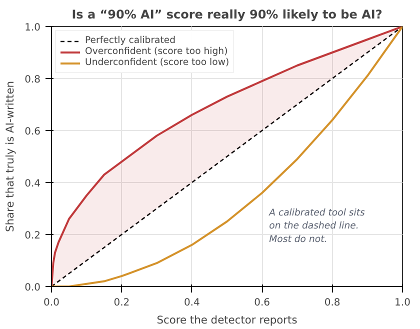 This screenshot has height=329, width=420. What do you see at coordinates (402, 303) in the screenshot?
I see `x-tick-label: 1.0` at bounding box center [402, 303].